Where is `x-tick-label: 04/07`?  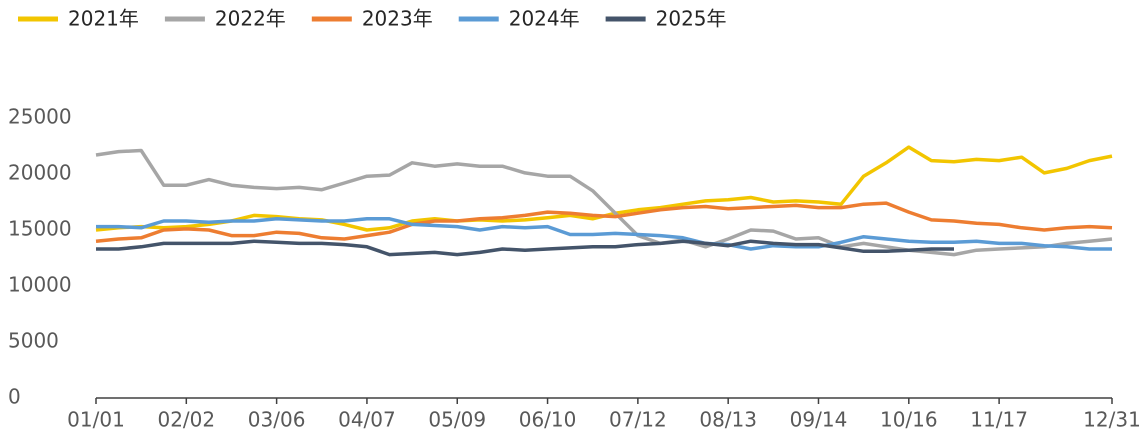
x-tick-label: 04/07 is located at coordinates (367, 420).